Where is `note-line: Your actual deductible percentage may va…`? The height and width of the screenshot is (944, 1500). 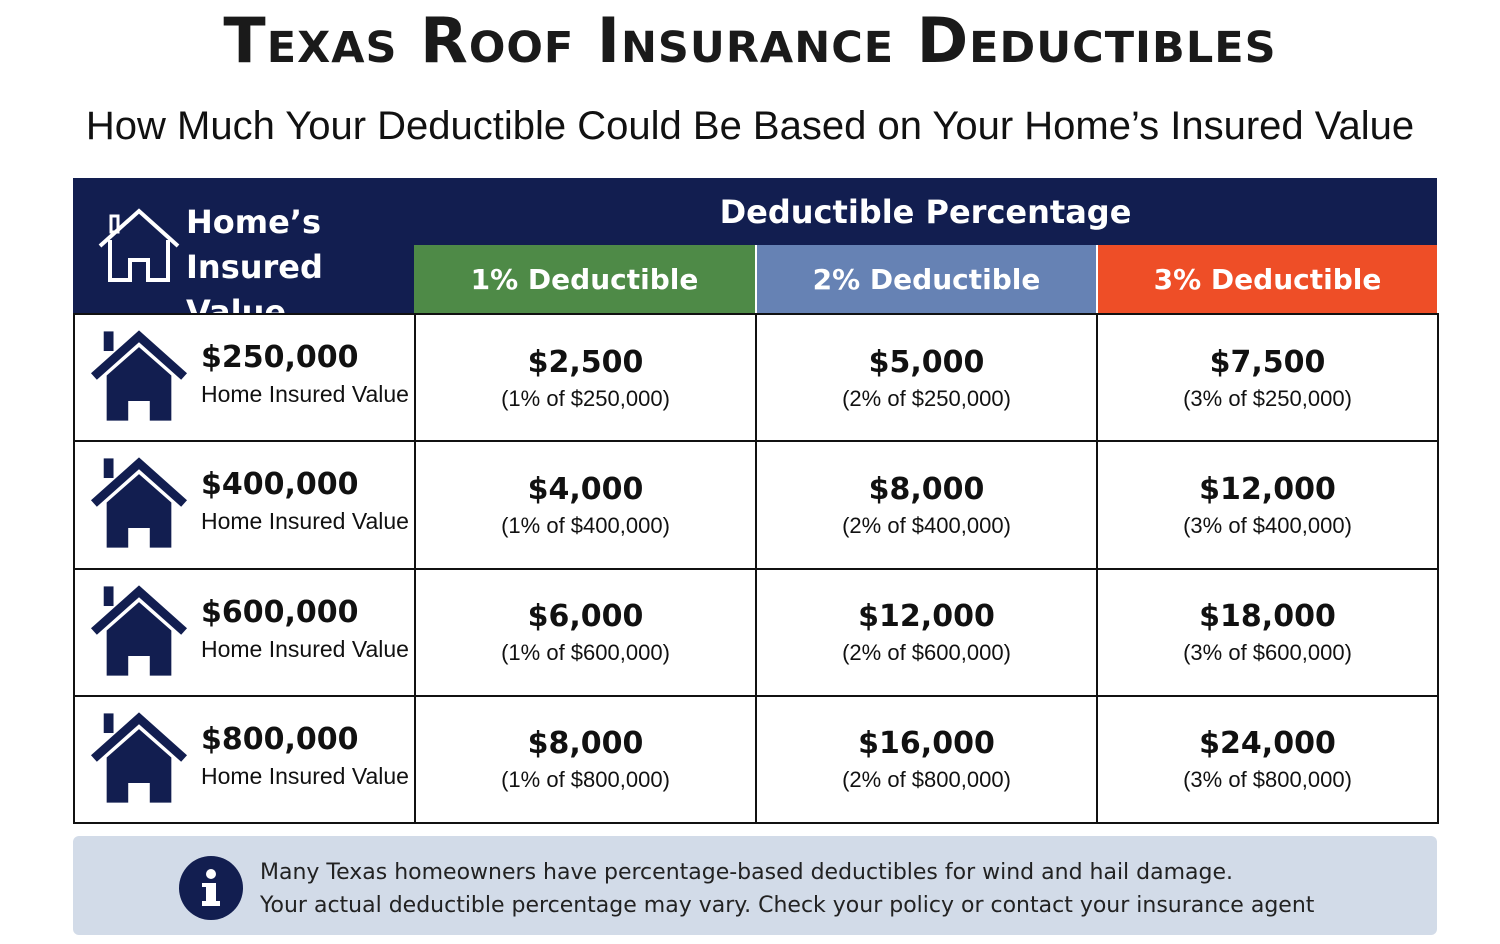
note-line: Your actual deductible percentage may va… is located at coordinates (787, 905).